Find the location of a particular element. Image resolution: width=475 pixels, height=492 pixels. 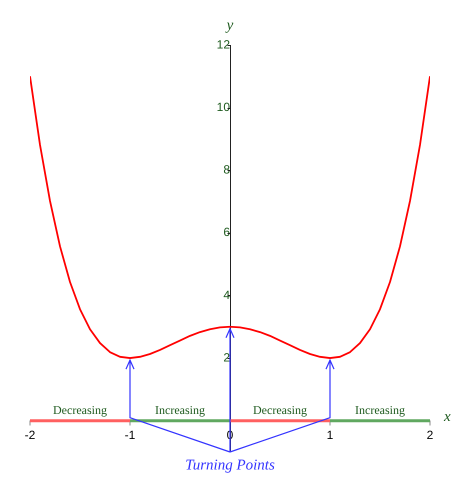

x-tick-label: -1 is located at coordinates (130, 435).